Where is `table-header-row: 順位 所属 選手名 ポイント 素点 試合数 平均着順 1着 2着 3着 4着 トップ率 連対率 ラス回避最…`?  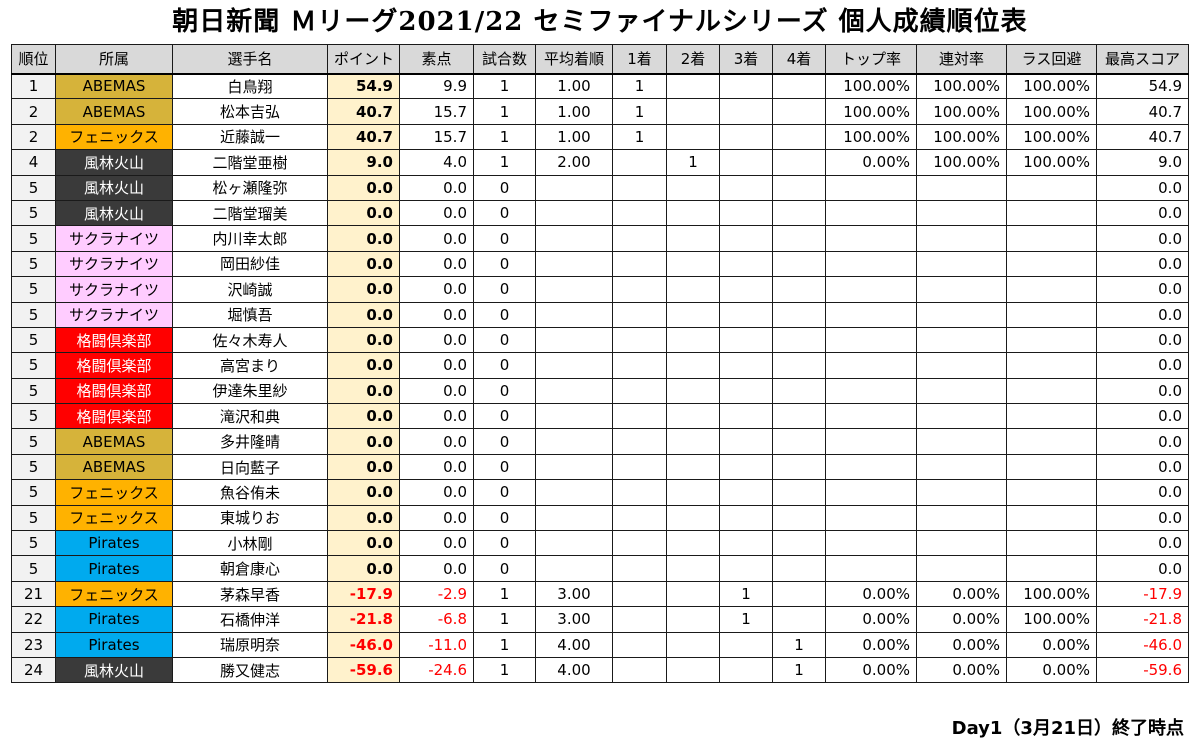
table-header-row: 順位 所属 選手名 ポイント 素点 試合数 平均着順 1着 2着 3着 4着 トップ率 連対率 ラス回避最… is located at coordinates (600, 59).